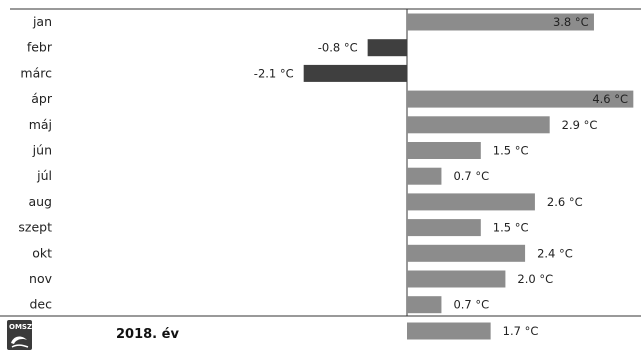  I want to click on month-label: márc, so click(36, 72).